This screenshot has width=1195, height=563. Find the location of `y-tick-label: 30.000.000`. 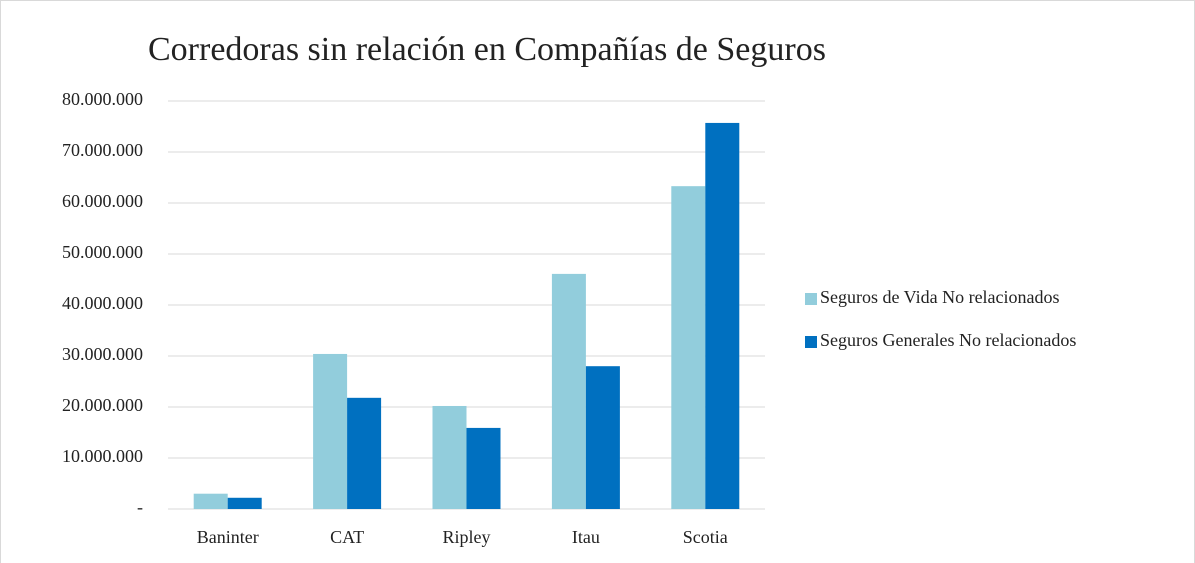

y-tick-label: 30.000.000 is located at coordinates (102, 354).